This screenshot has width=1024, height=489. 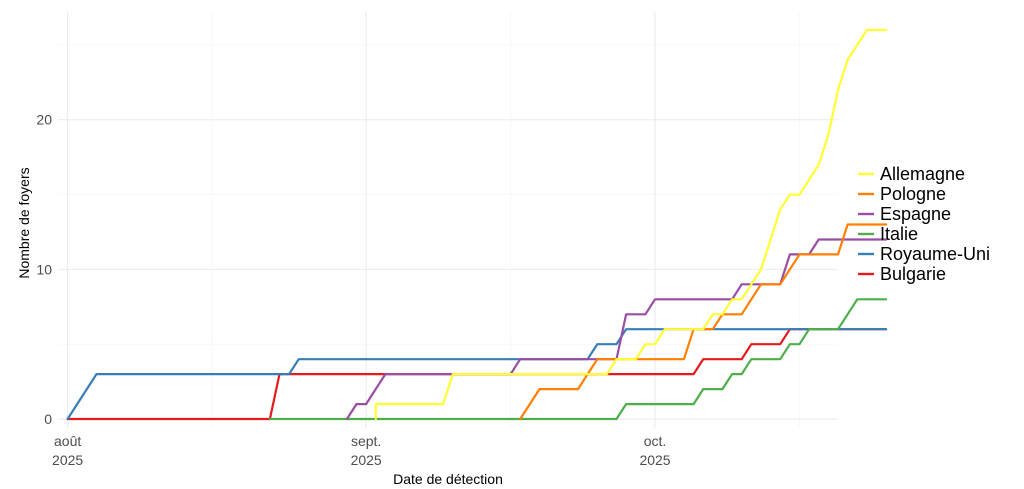 What do you see at coordinates (913, 274) in the screenshot?
I see `legend-label-bulgarie: Bulgarie` at bounding box center [913, 274].